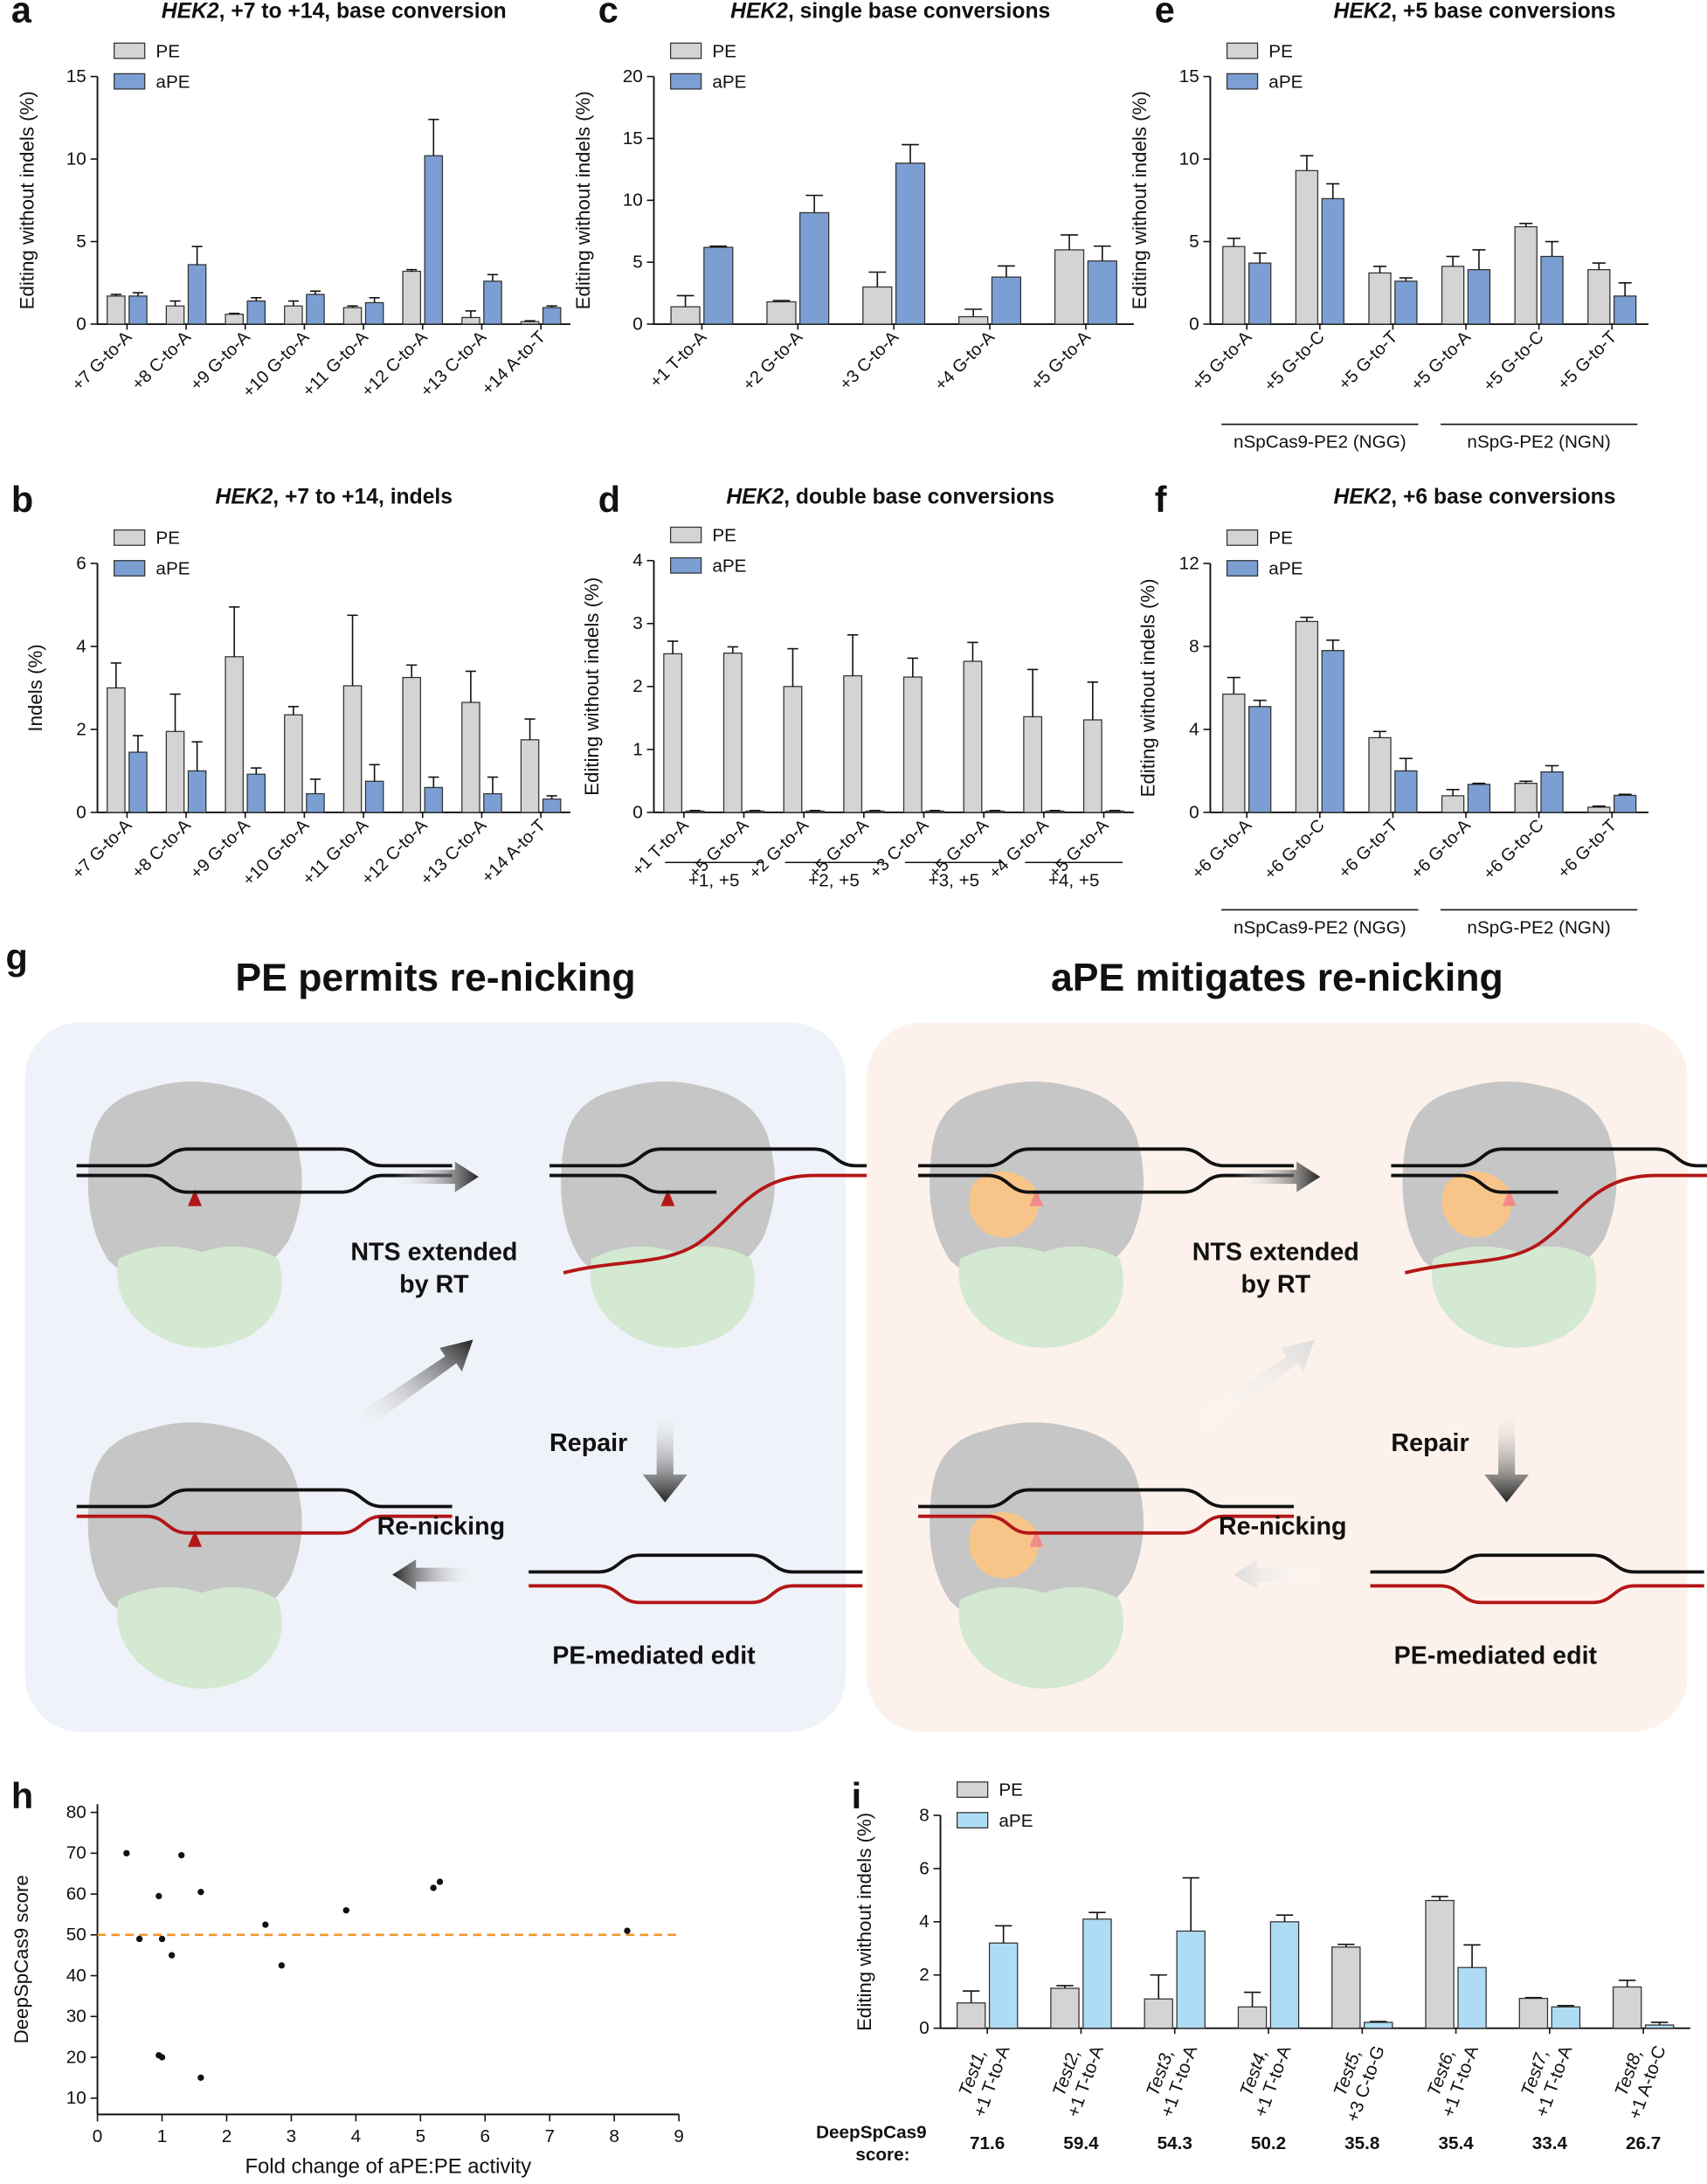 The width and height of the screenshot is (1707, 2184). I want to click on y-tick-label: 20, so click(76, 2057).